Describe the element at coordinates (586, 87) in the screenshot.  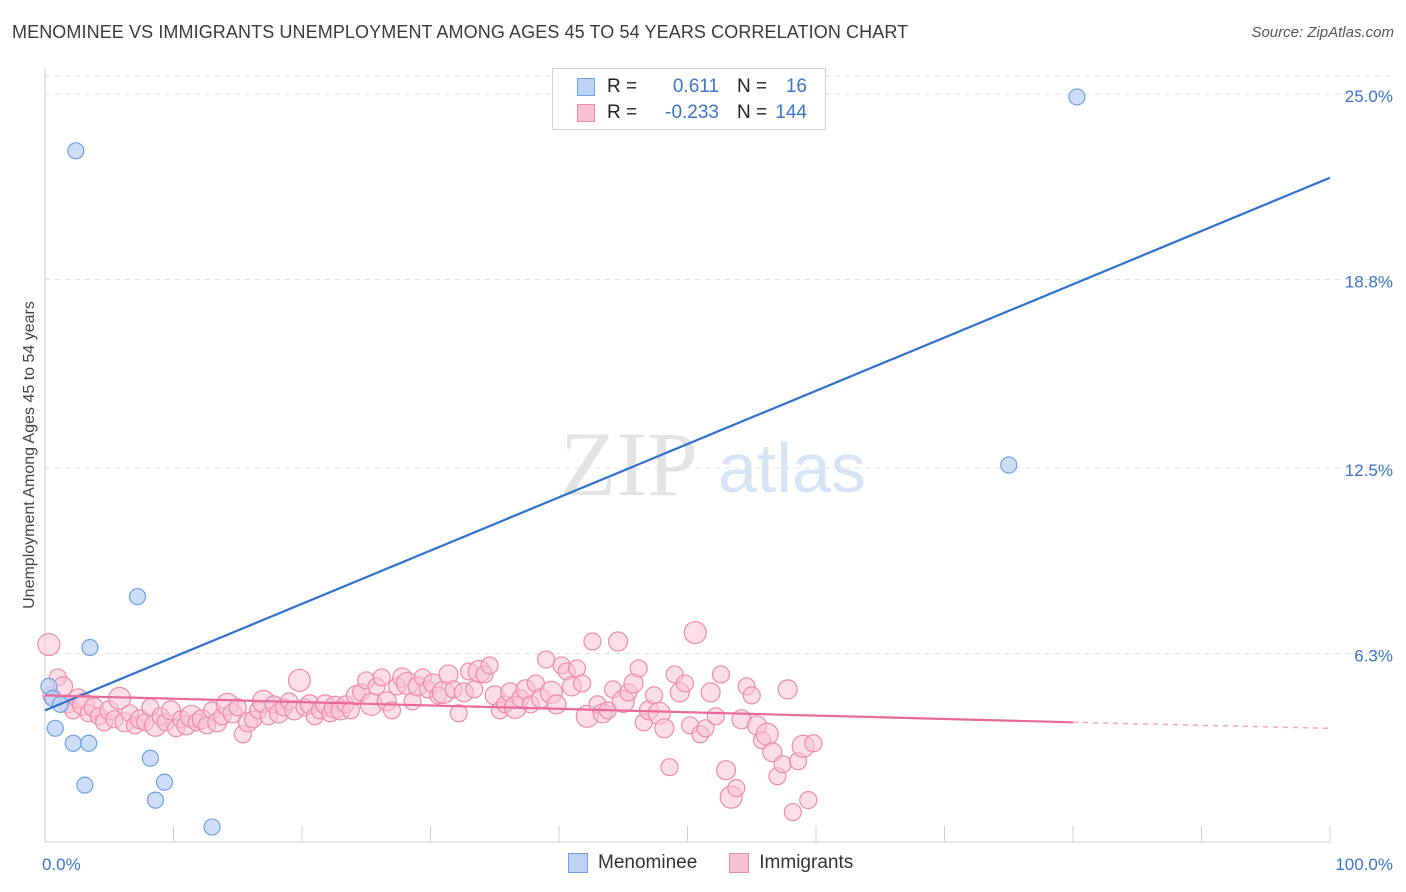
I see `menominee-swatch` at that location.